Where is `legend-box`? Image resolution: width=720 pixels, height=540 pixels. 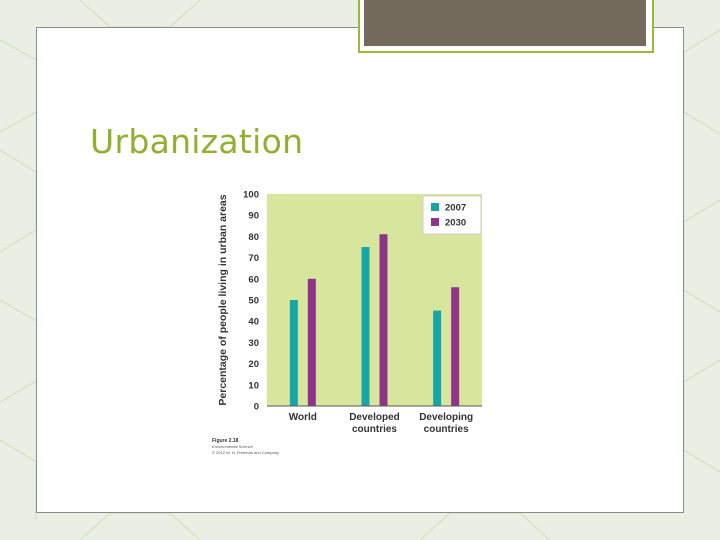
legend-box is located at coordinates (452, 215).